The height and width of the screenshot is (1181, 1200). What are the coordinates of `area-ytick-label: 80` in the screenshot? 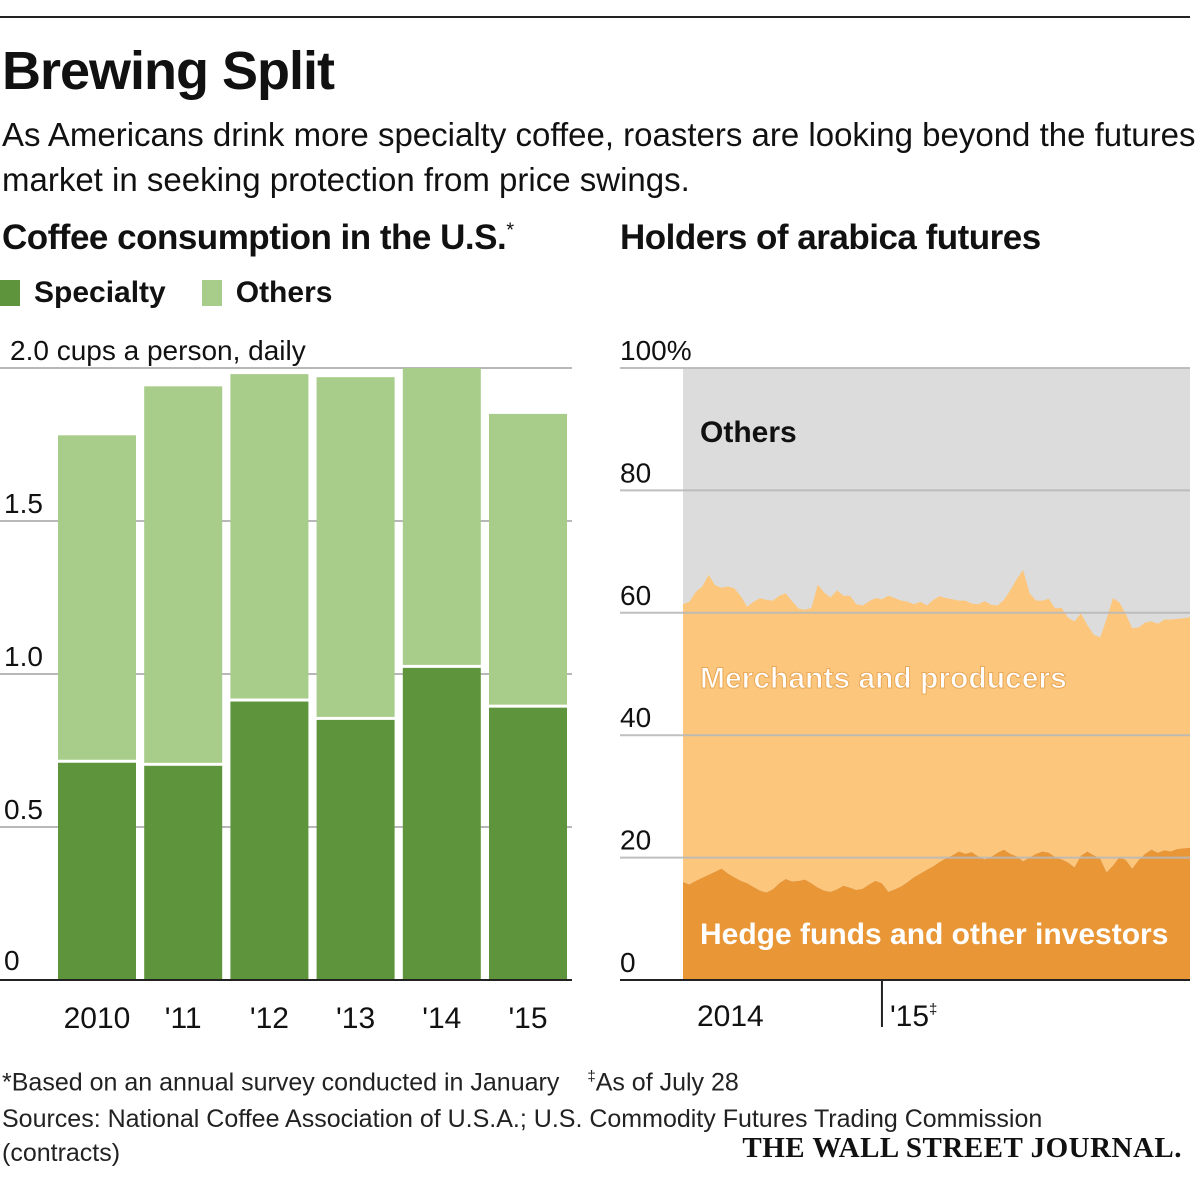 It's located at (635, 472).